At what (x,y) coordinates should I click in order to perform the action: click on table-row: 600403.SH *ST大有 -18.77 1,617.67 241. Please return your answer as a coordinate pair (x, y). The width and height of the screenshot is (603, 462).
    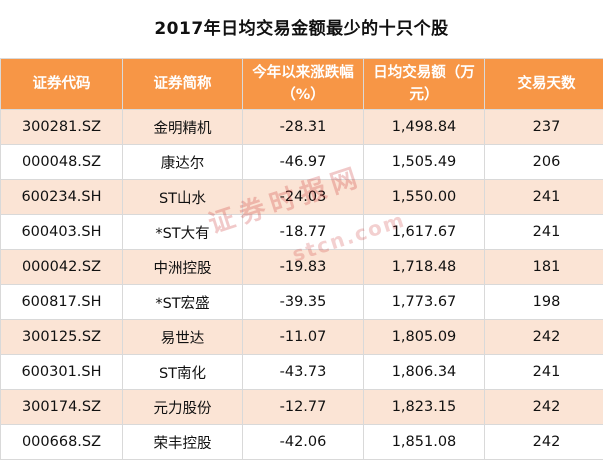
    Looking at the image, I should click on (301, 232).